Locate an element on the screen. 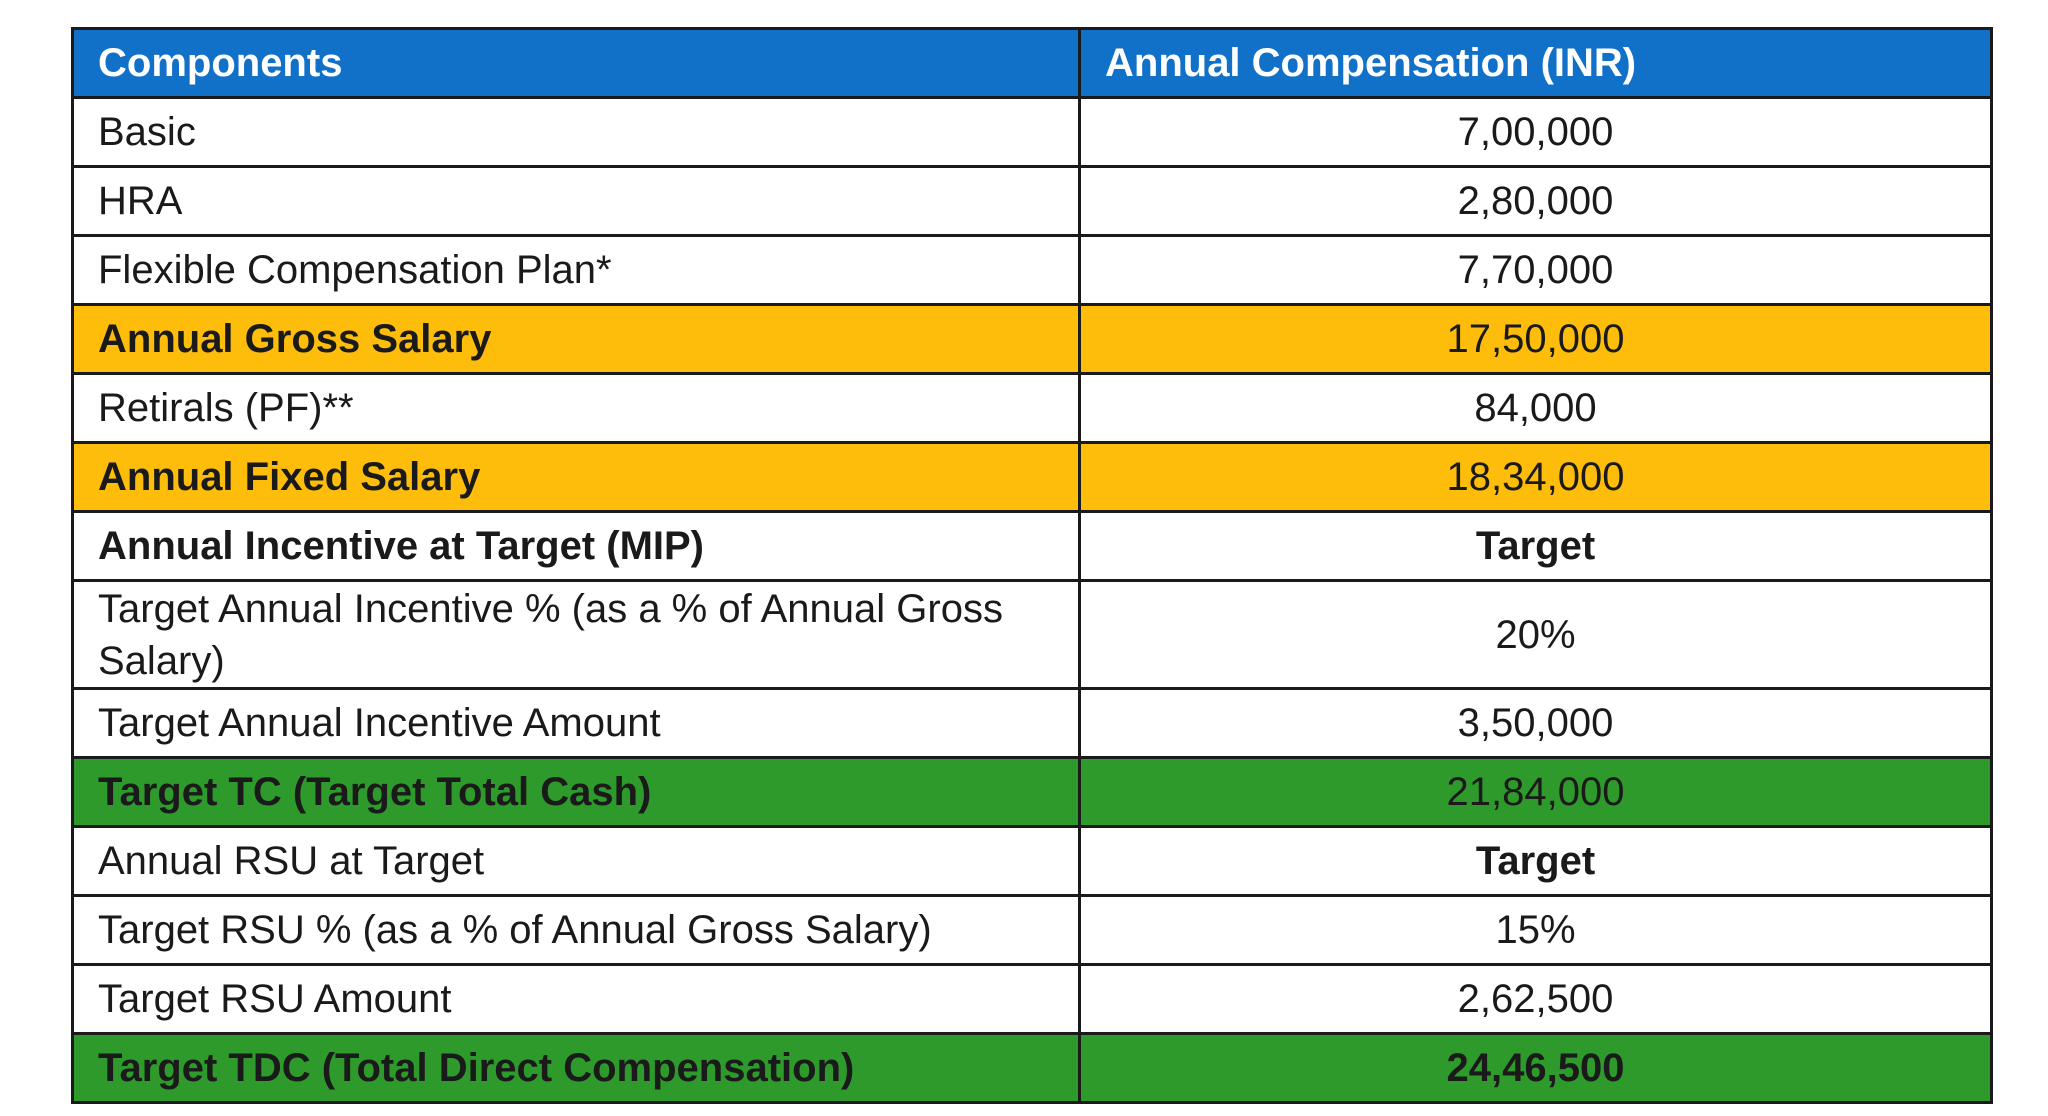  component-label: Target TC (Target Total Cash) is located at coordinates (576, 792).